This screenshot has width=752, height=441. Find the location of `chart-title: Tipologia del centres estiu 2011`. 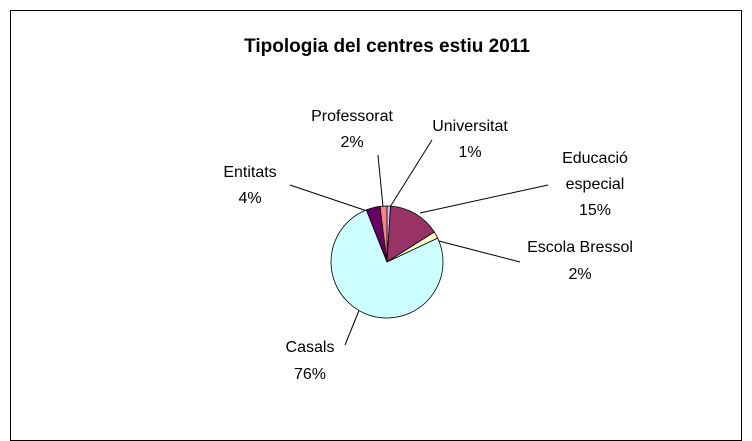

chart-title: Tipologia del centres estiu 2011 is located at coordinates (387, 46).